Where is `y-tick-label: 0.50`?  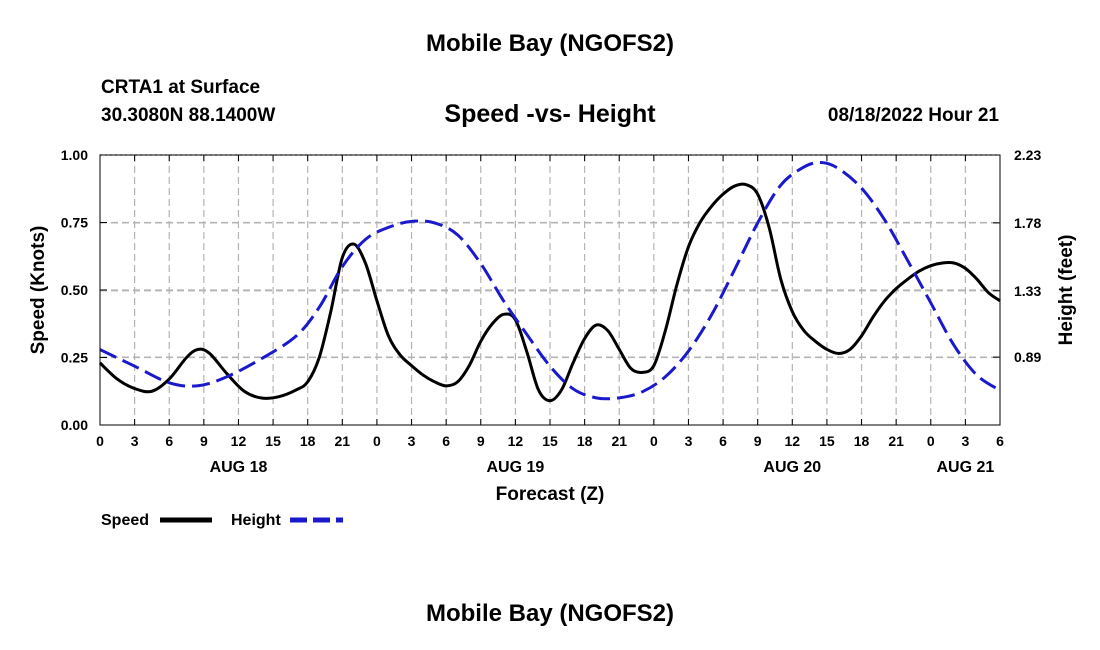 y-tick-label: 0.50 is located at coordinates (74, 290).